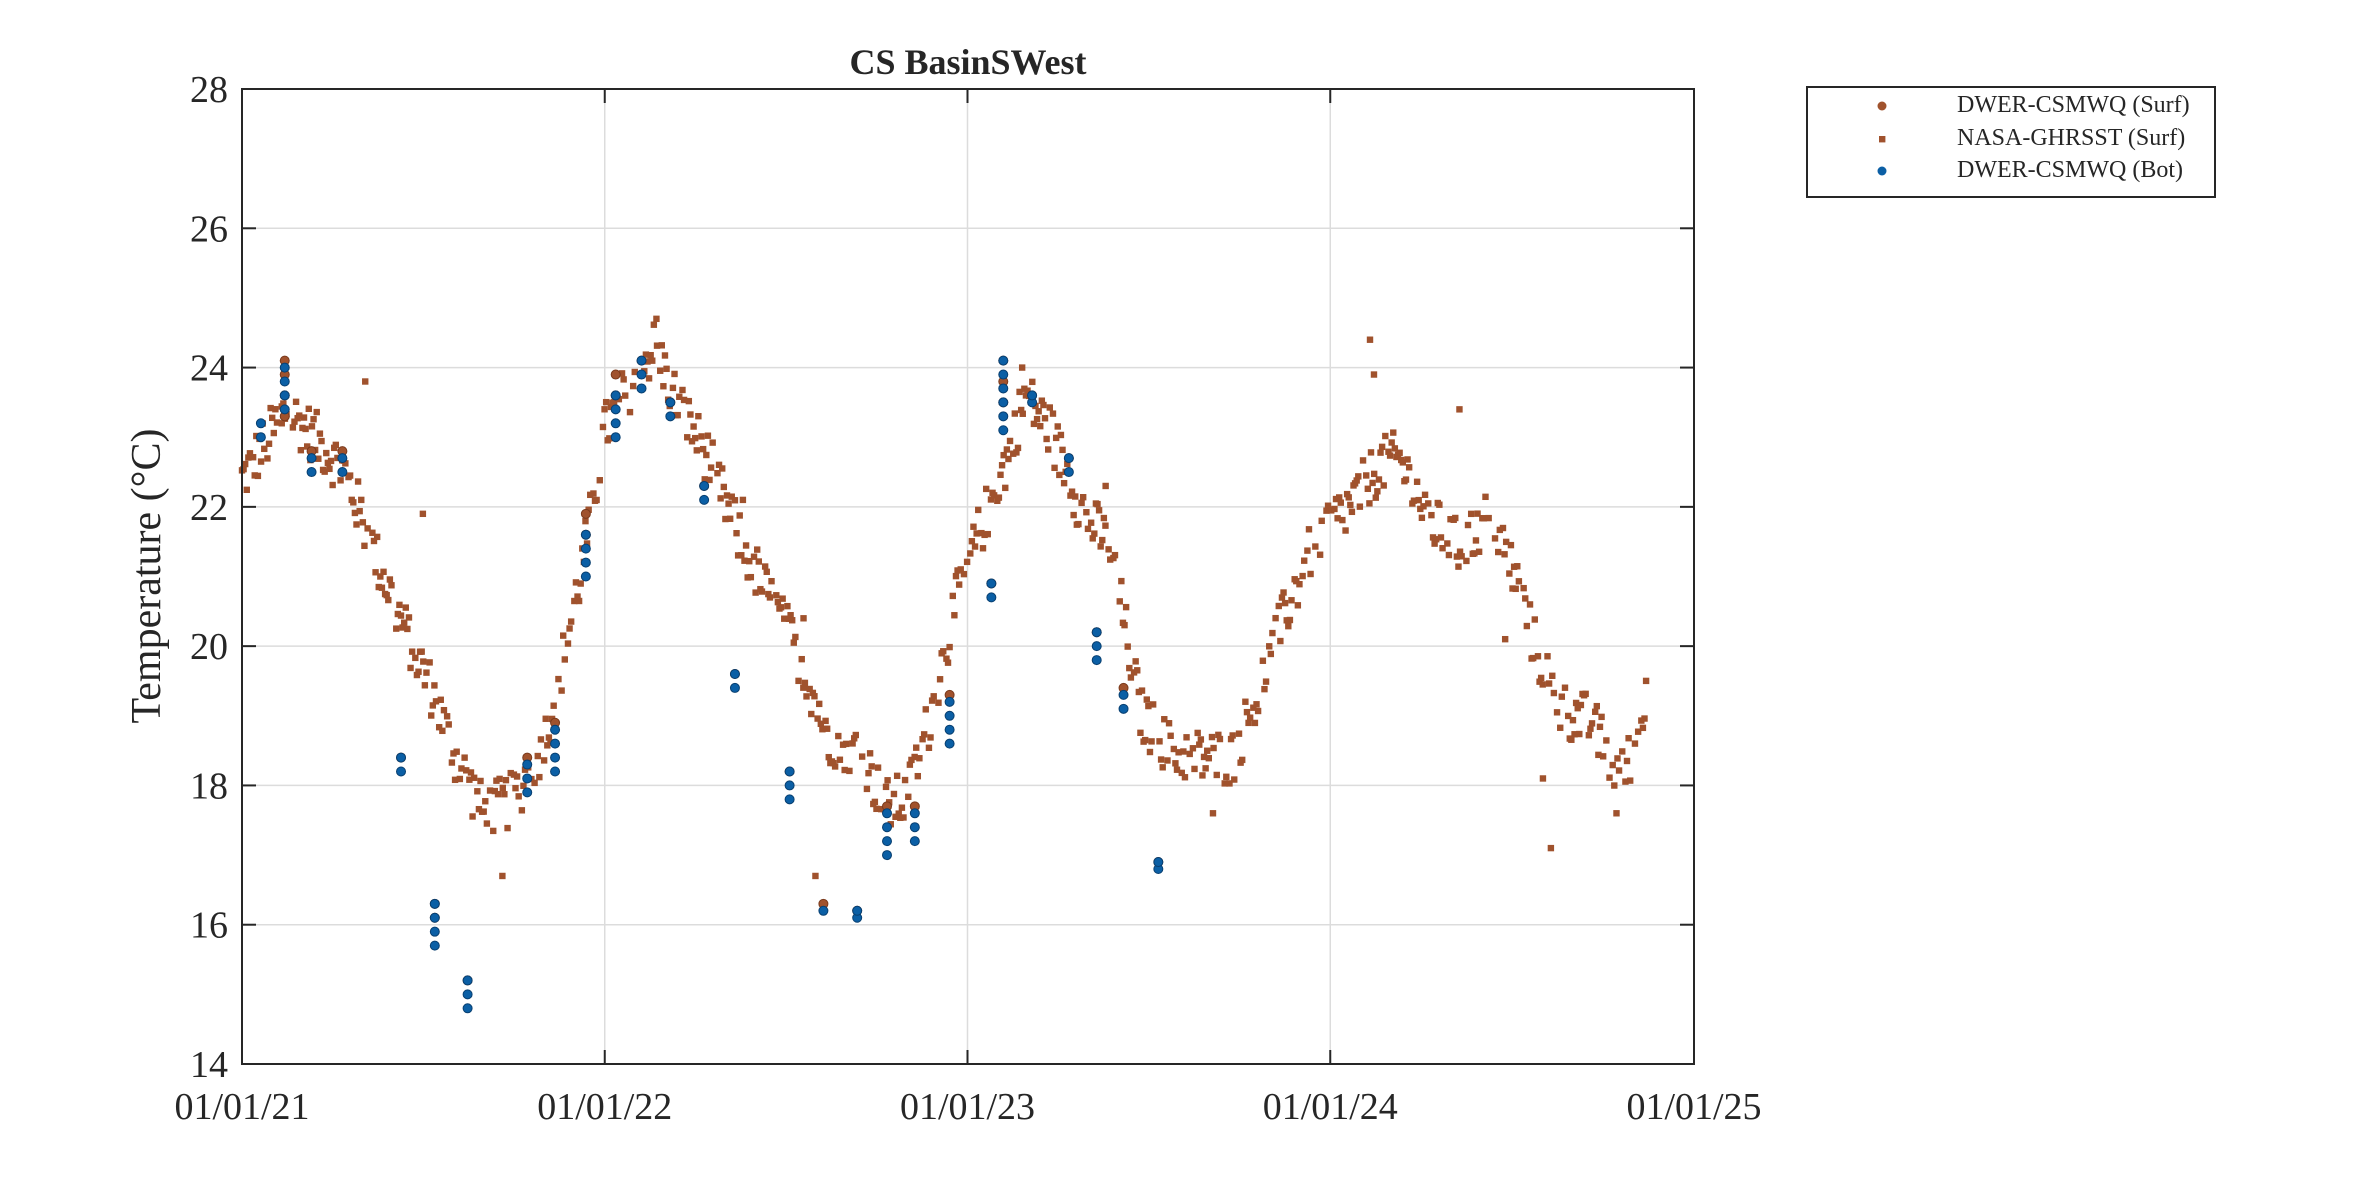  Describe the element at coordinates (209, 508) in the screenshot. I see `y-tick-label: 22` at that location.